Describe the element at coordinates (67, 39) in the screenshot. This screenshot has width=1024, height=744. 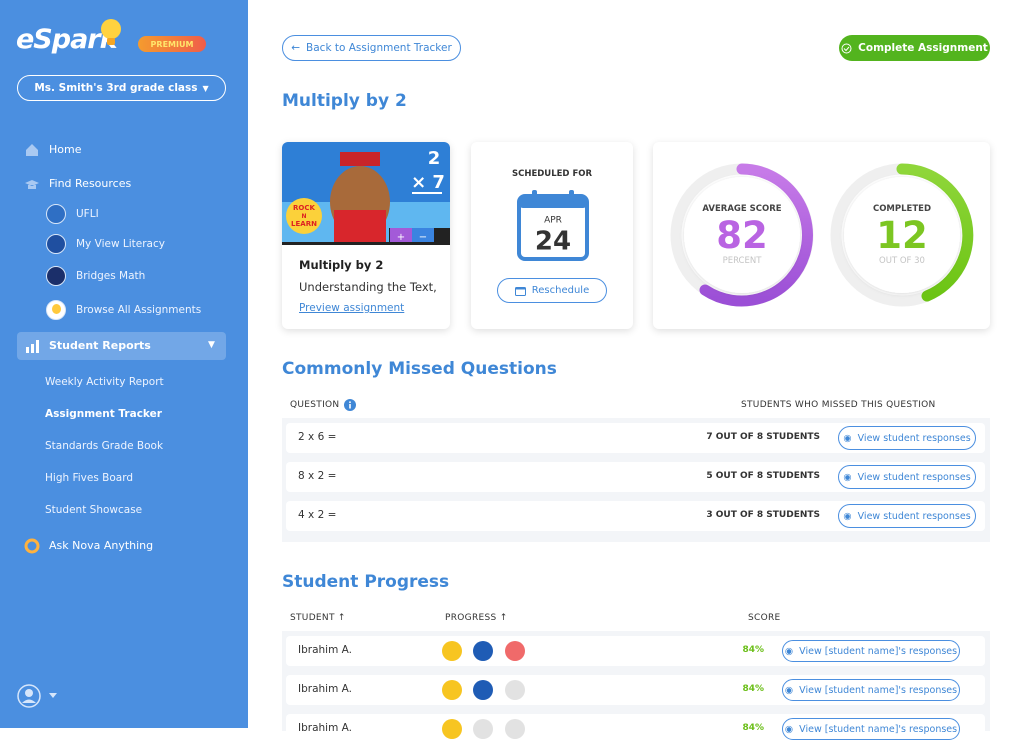
I see `logo: eSpark` at that location.